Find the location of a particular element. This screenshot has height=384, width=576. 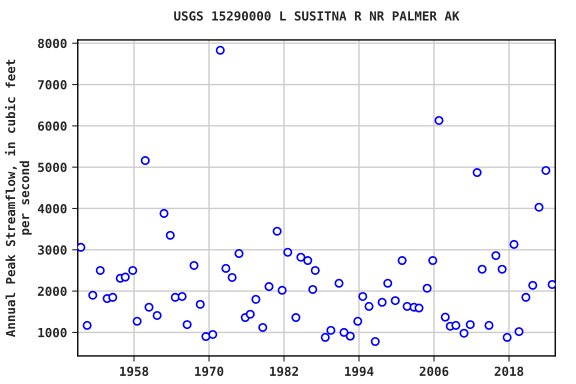

y-axis-title: Annual Peak Streamflow, in cubic feet per second is located at coordinates (18, 198).